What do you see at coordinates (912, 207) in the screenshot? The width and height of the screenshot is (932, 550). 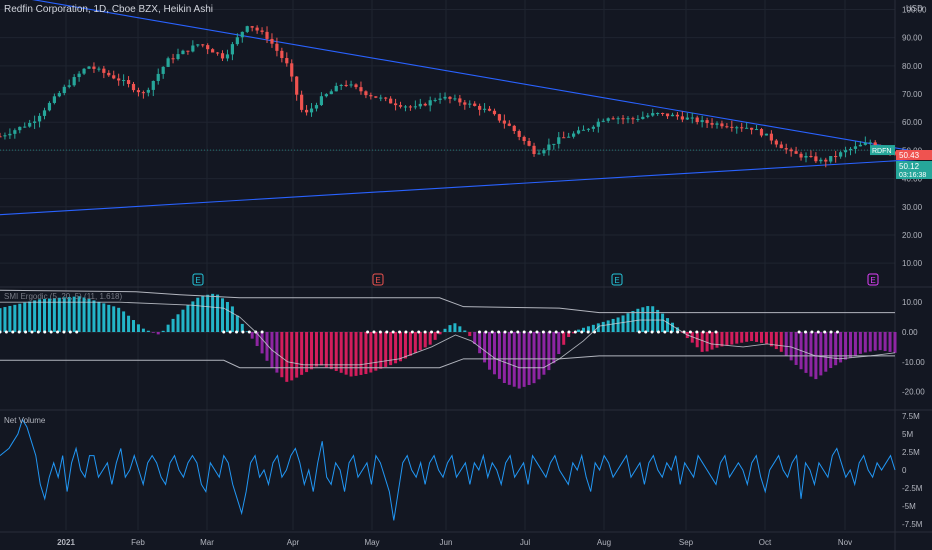 I see `price-tick-label: 30.00` at bounding box center [912, 207].